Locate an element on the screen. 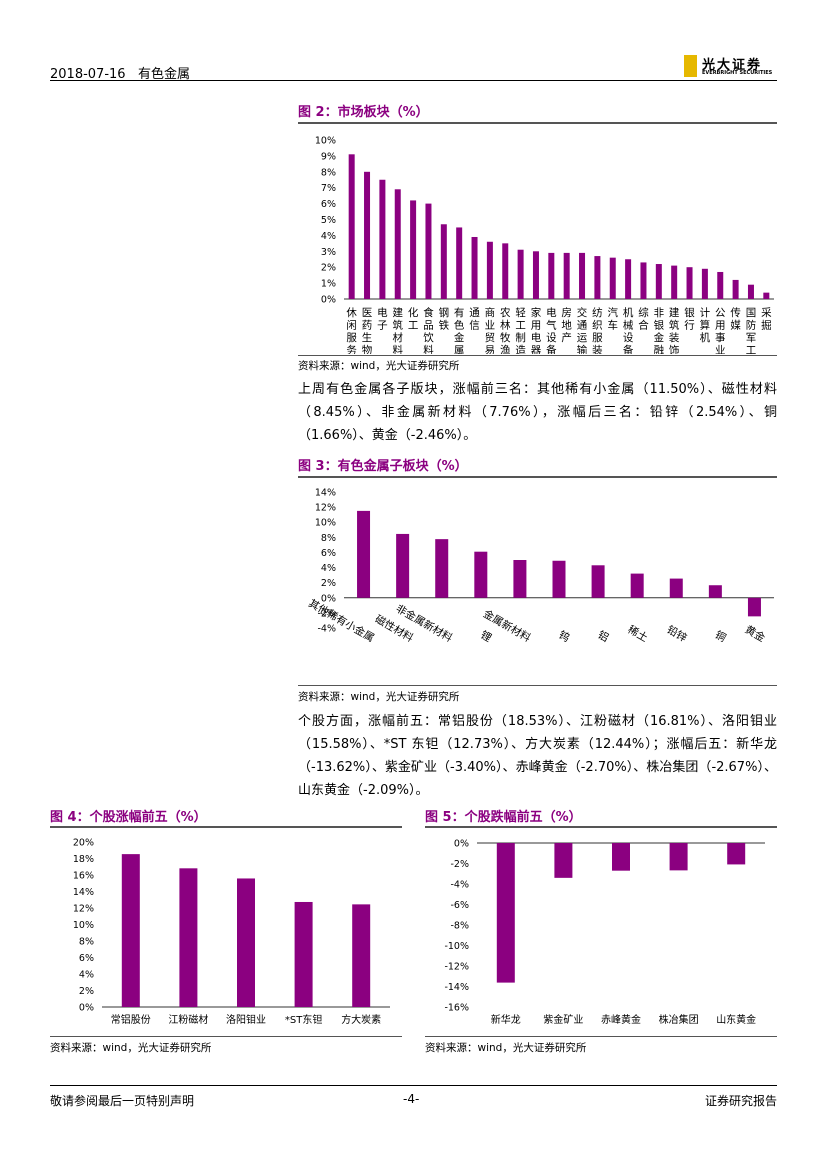 This screenshot has height=1169, width=827. fig5-source-rule is located at coordinates (601, 1036).